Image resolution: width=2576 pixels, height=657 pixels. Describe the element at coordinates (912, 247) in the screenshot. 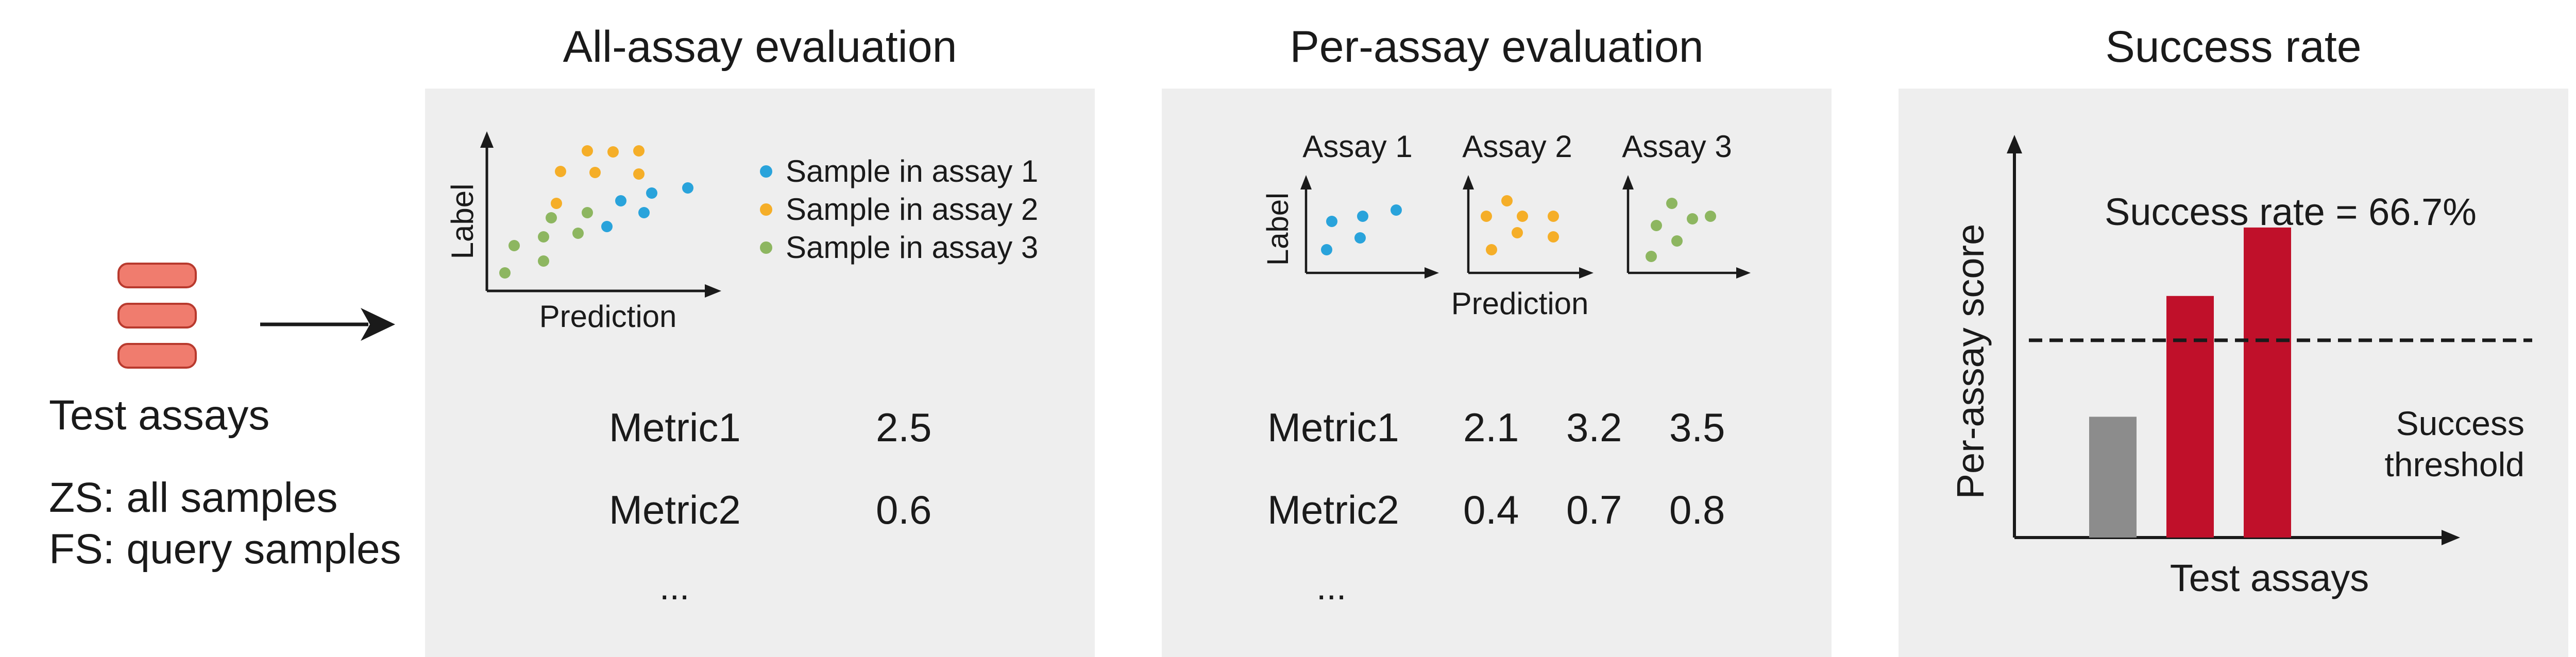

I see `legend-label-assay3: Sample in assay 3` at that location.